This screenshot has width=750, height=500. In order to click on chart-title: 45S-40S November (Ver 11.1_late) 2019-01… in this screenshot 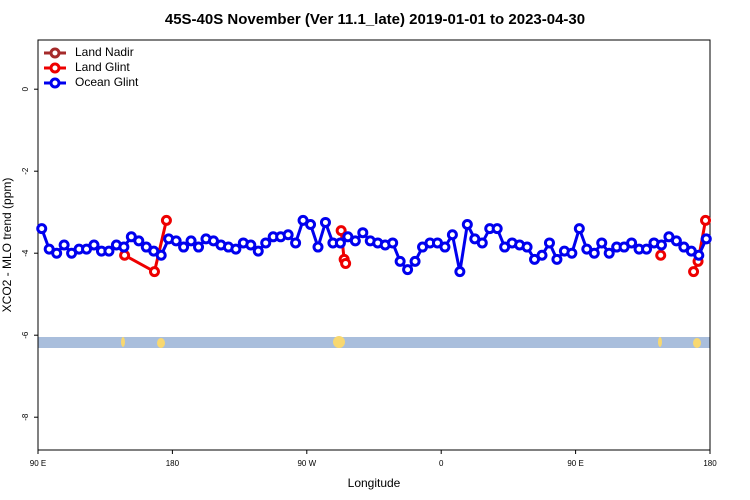, I will do `click(375, 19)`.